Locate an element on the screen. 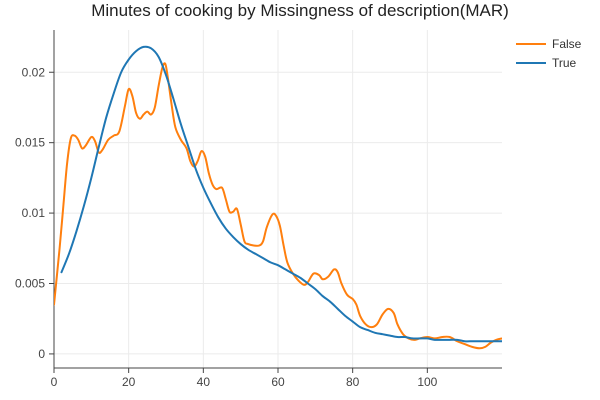  legend-label: True is located at coordinates (564, 63).